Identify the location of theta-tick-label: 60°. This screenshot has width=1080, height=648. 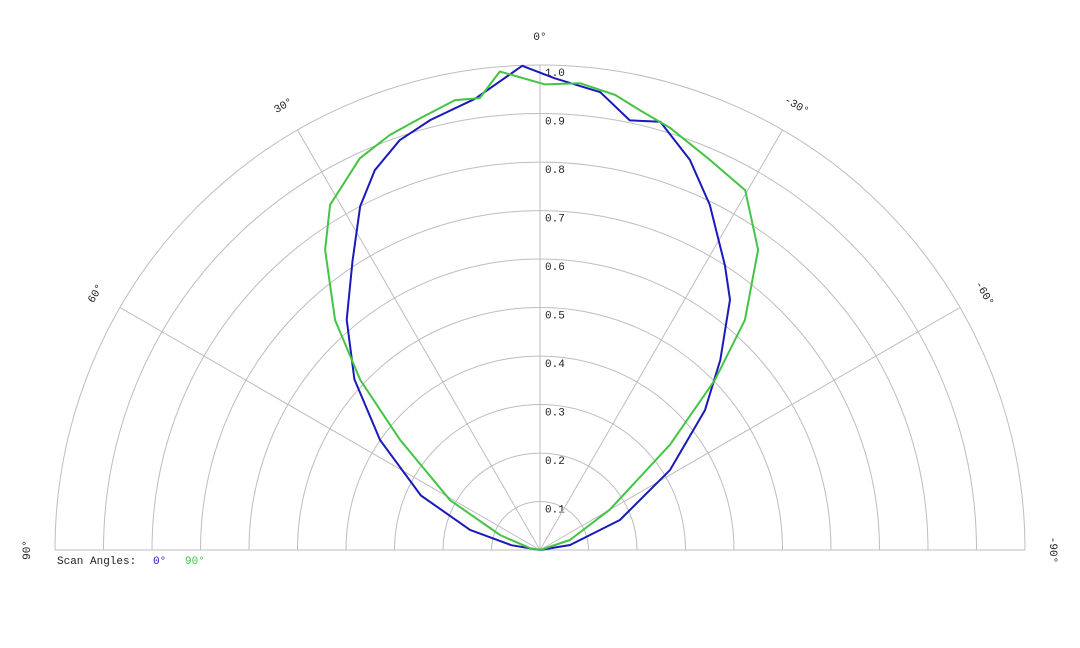
(96, 293).